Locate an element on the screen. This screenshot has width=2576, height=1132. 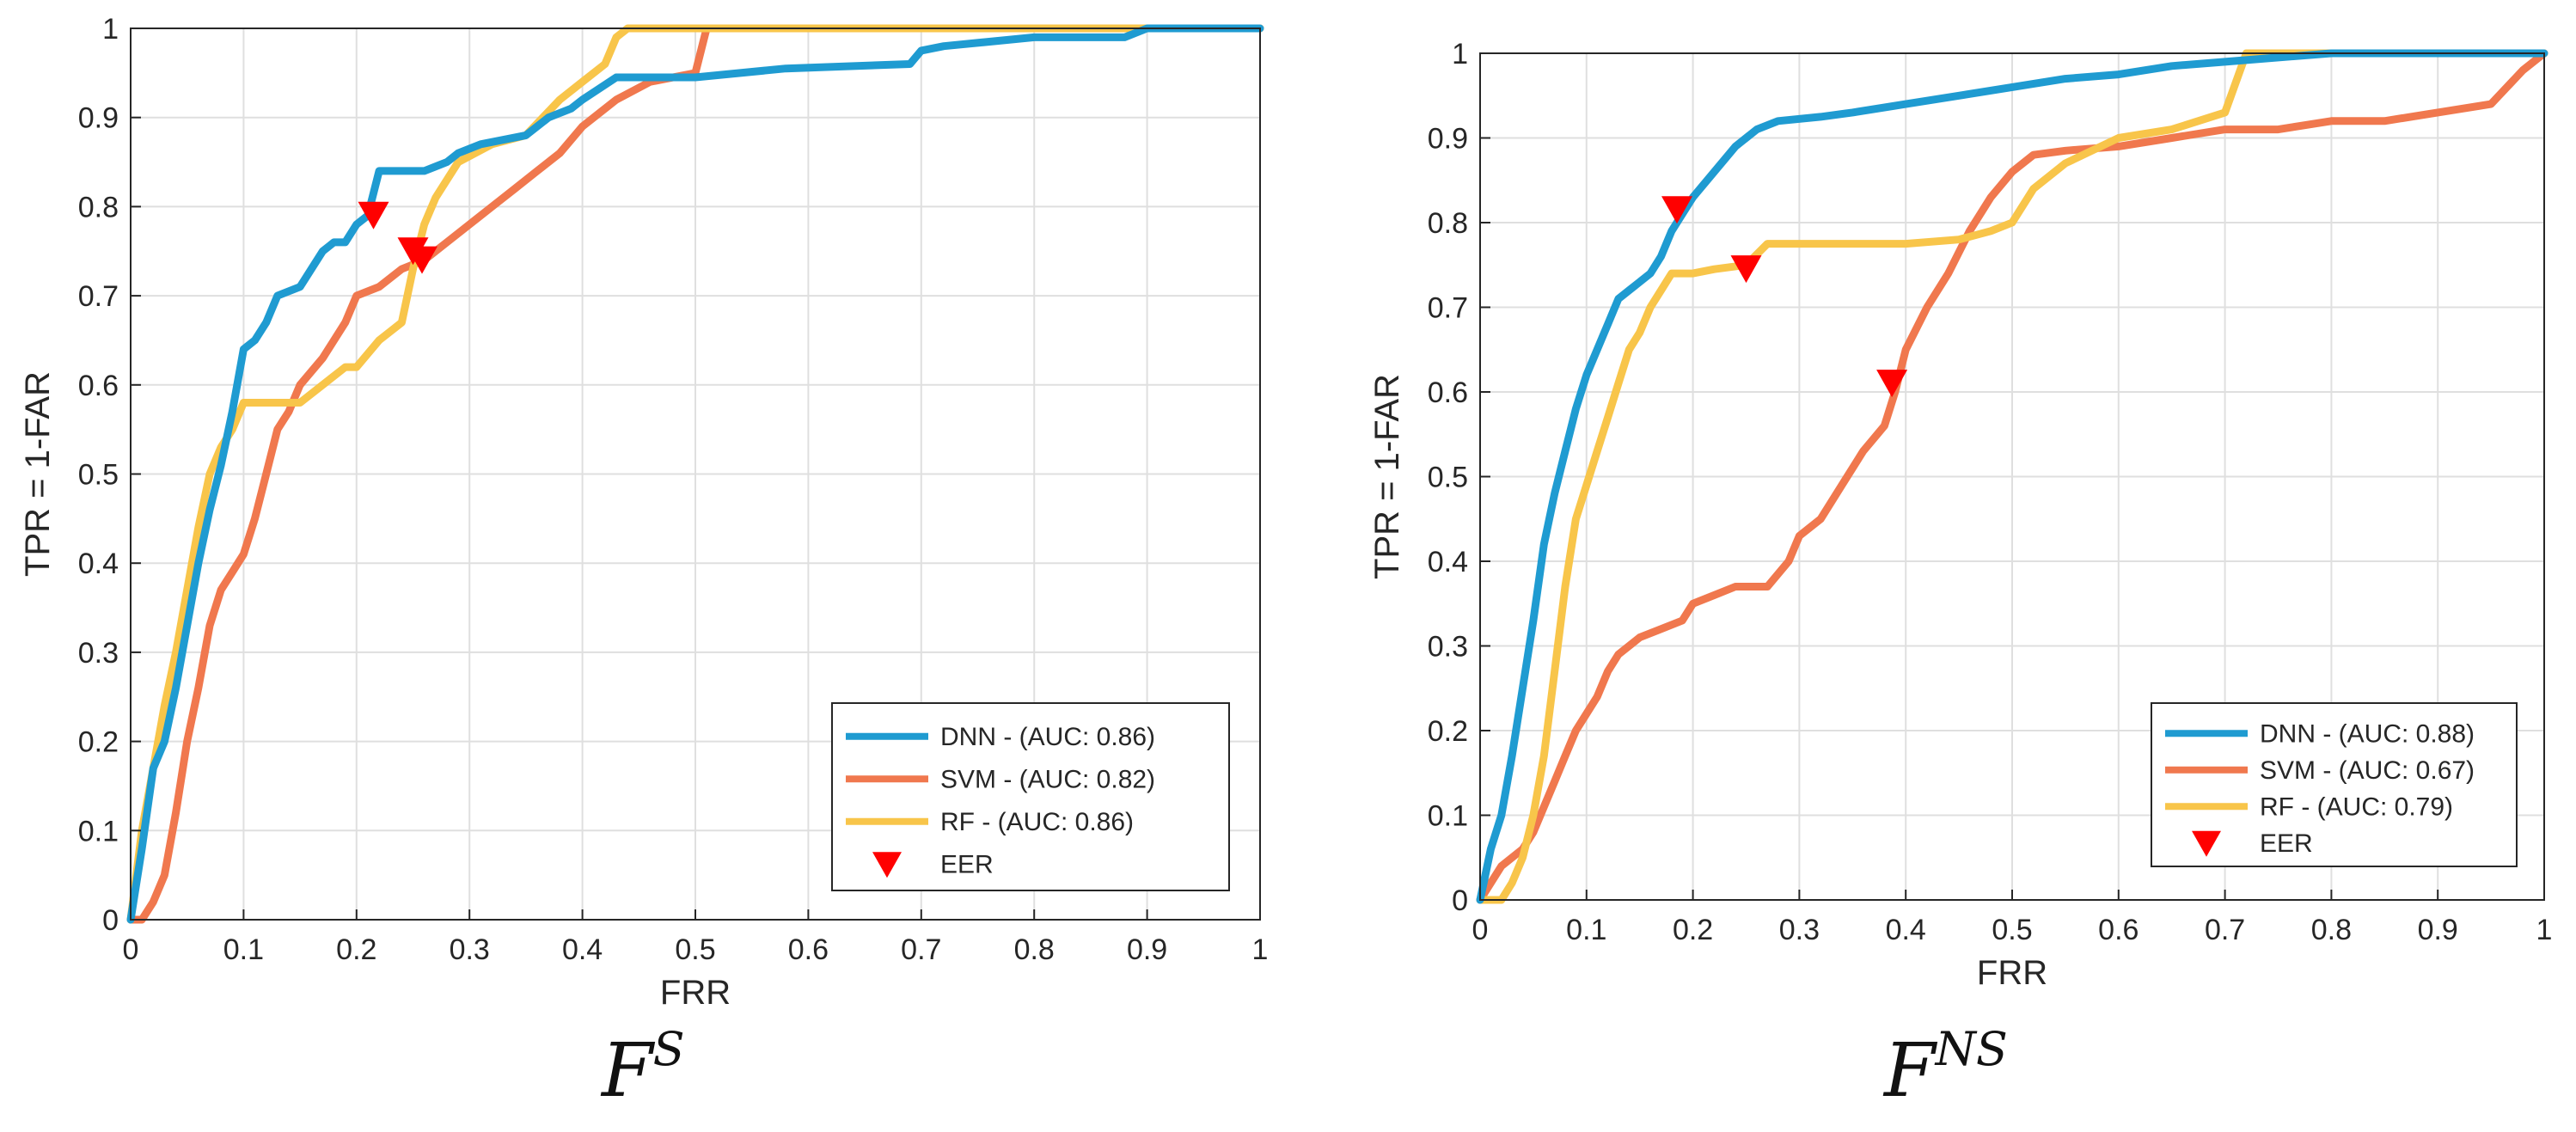
legend-label-svm: SVM - (AUC: 0.67) is located at coordinates (2367, 770).